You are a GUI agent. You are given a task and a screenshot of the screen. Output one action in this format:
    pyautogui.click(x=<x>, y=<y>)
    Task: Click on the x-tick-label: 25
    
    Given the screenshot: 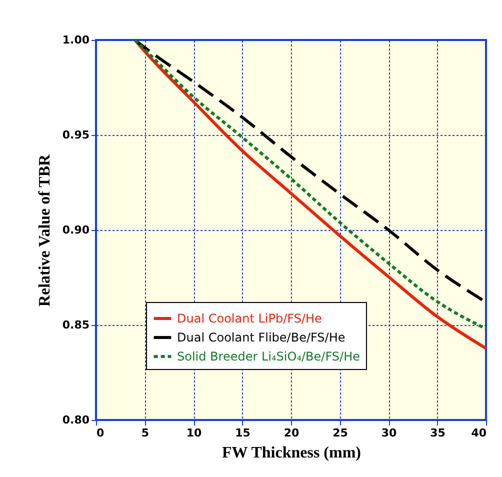 What is the action you would take?
    pyautogui.click(x=340, y=433)
    